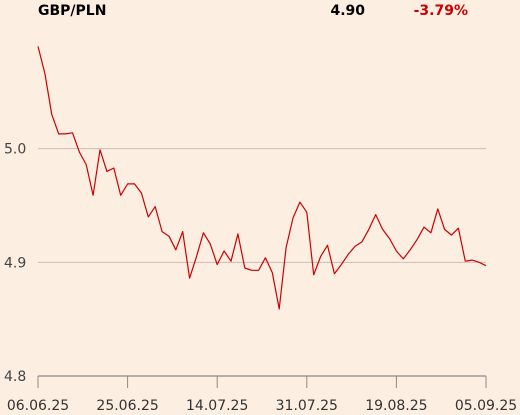  Describe the element at coordinates (307, 406) in the screenshot. I see `x-tick-label: 31.07.25` at that location.